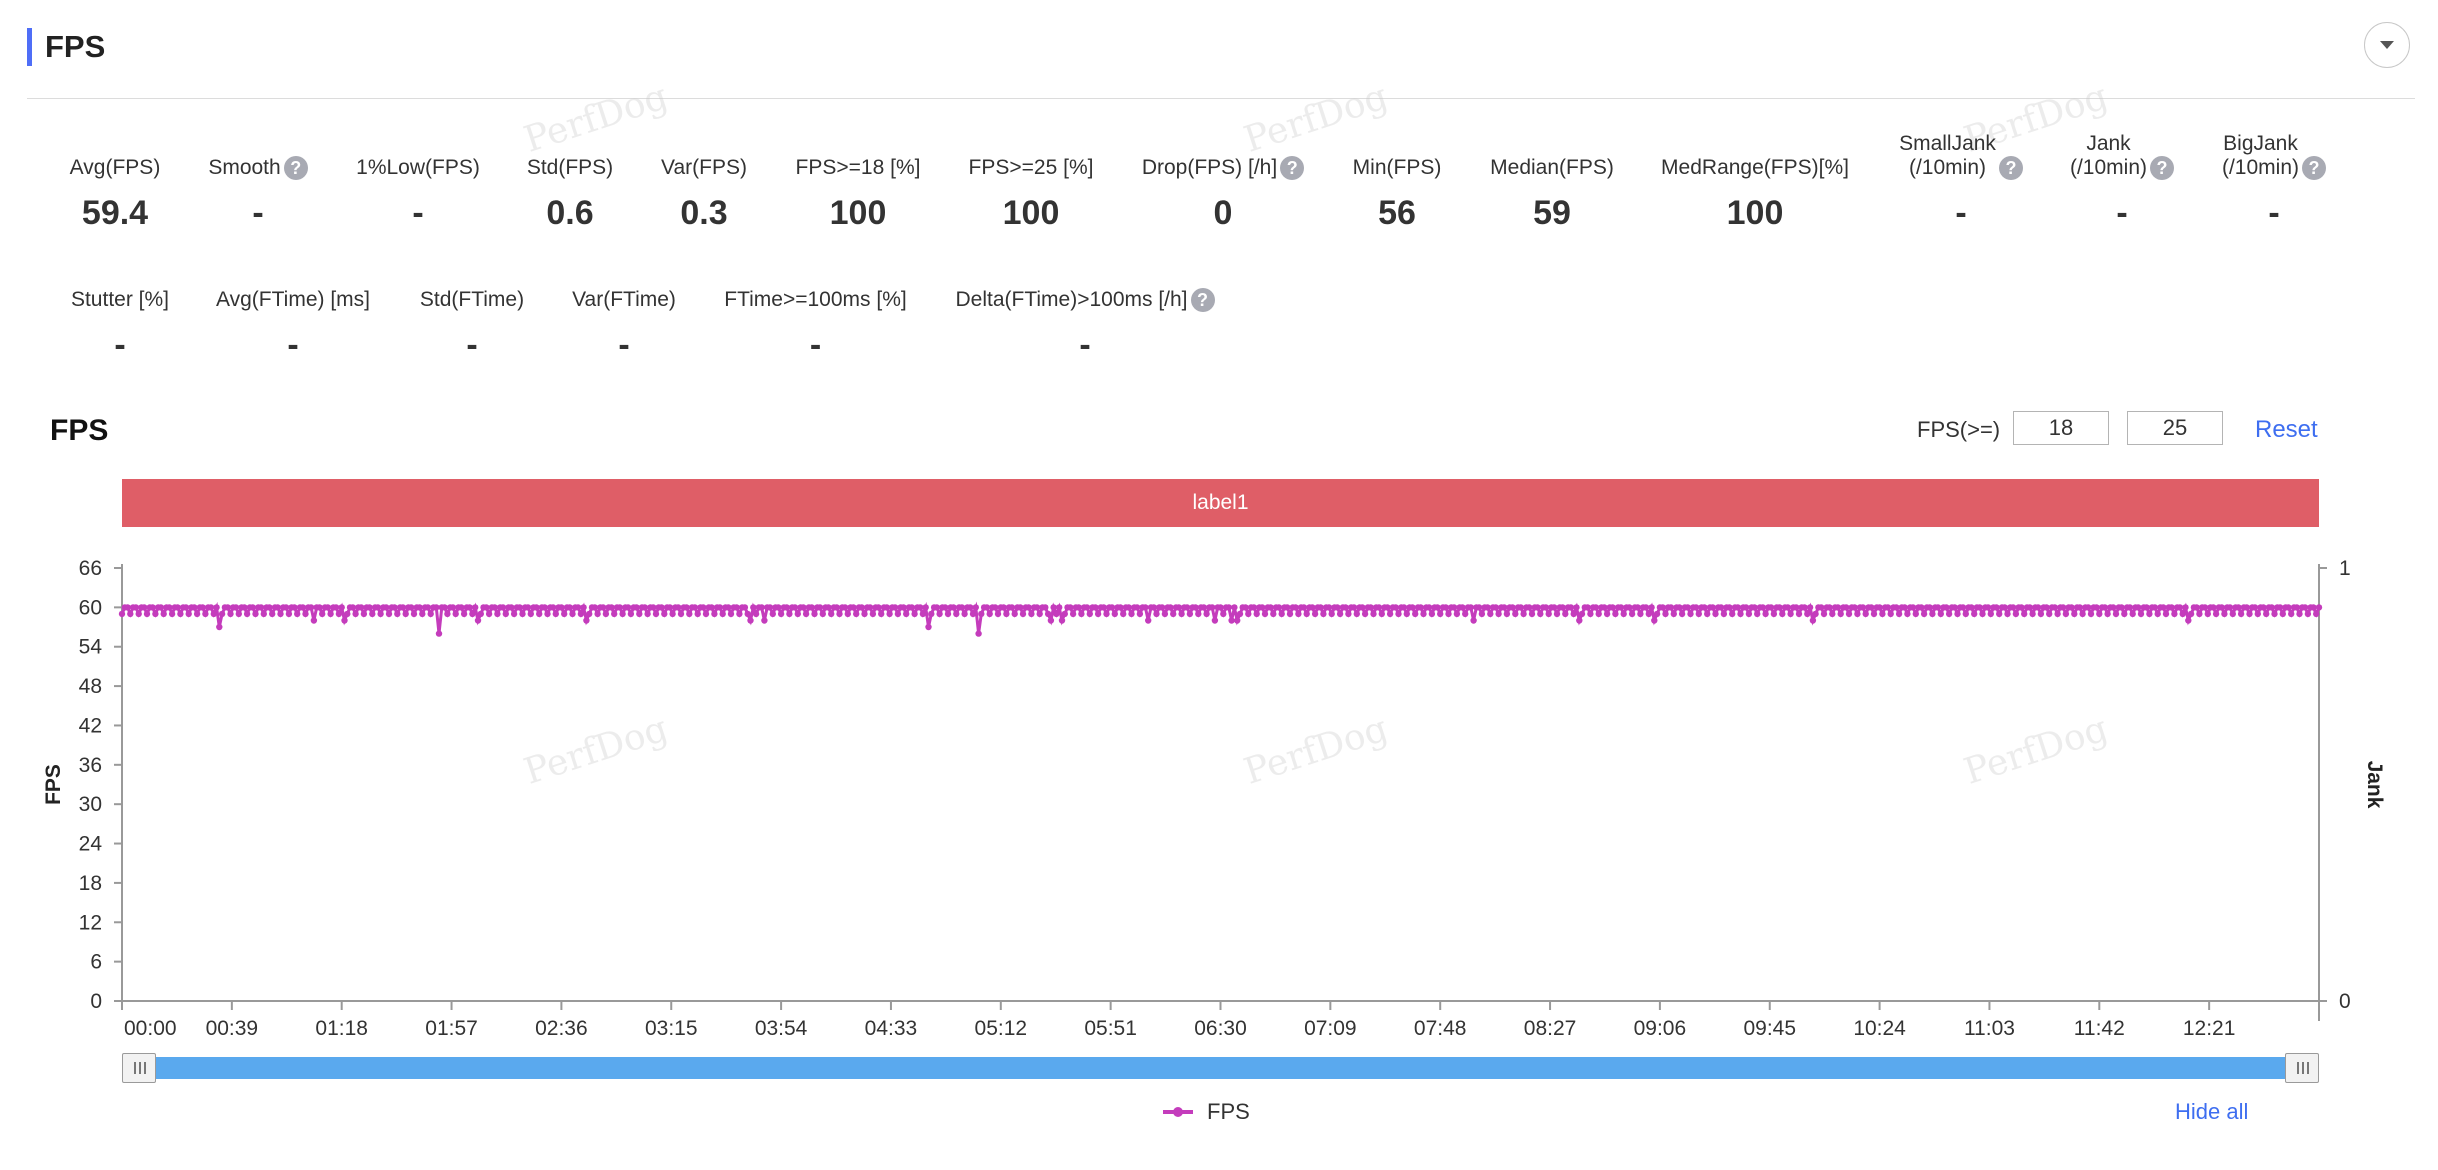 The width and height of the screenshot is (2438, 1170). I want to click on label-band: label1, so click(1220, 503).